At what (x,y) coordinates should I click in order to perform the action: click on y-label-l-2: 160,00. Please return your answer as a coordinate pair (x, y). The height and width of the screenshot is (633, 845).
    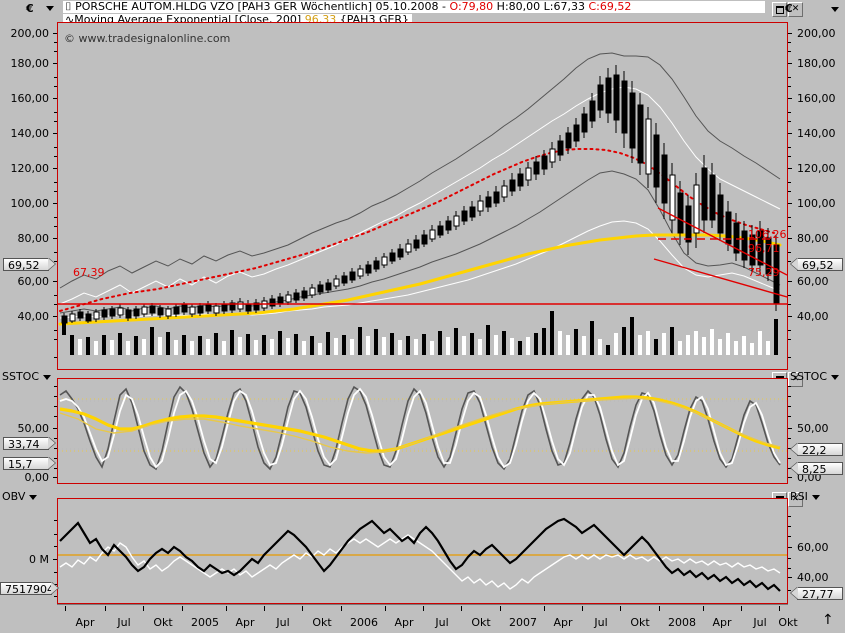
    Looking at the image, I should click on (30, 98).